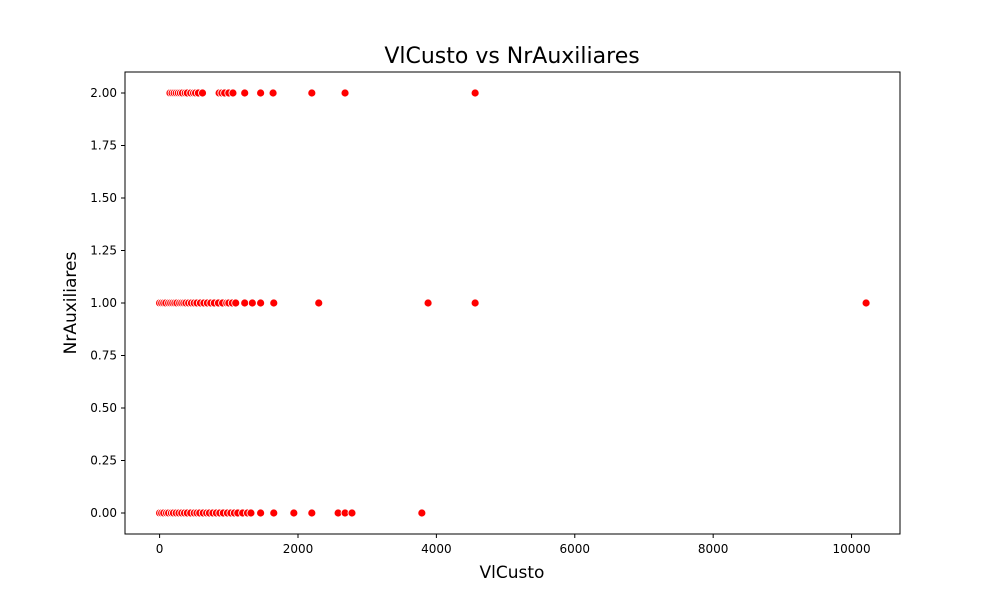 The image size is (1000, 600). I want to click on x-axis-label: VlCusto, so click(512, 573).